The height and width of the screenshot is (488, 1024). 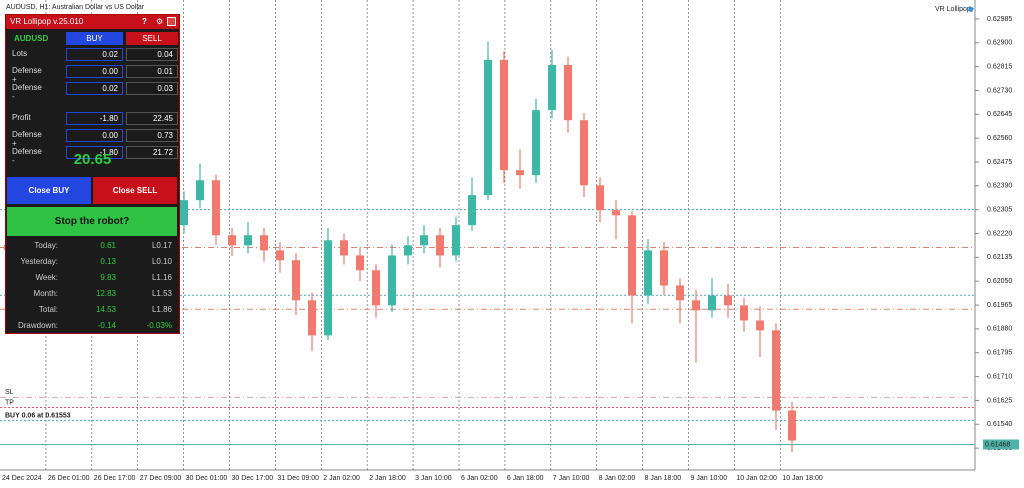 I want to click on y-tick-label: 0.62645, so click(x=999, y=114).